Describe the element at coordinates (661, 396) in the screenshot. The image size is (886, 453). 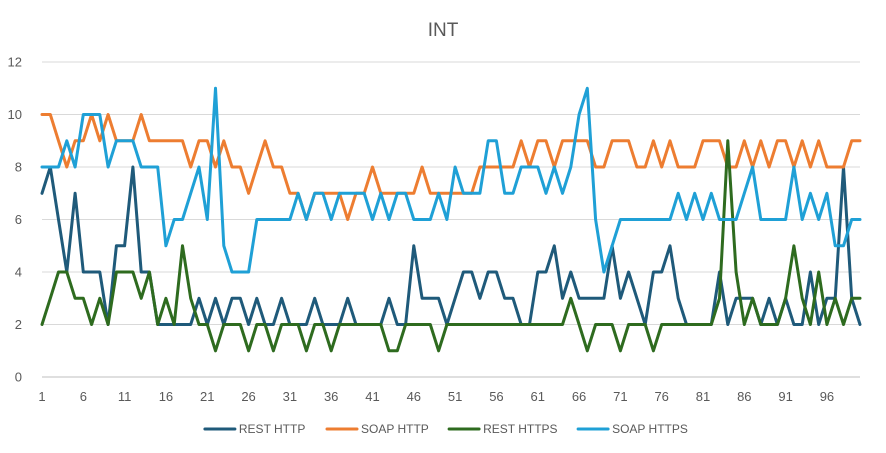
I see `x-tick-label: 76` at that location.